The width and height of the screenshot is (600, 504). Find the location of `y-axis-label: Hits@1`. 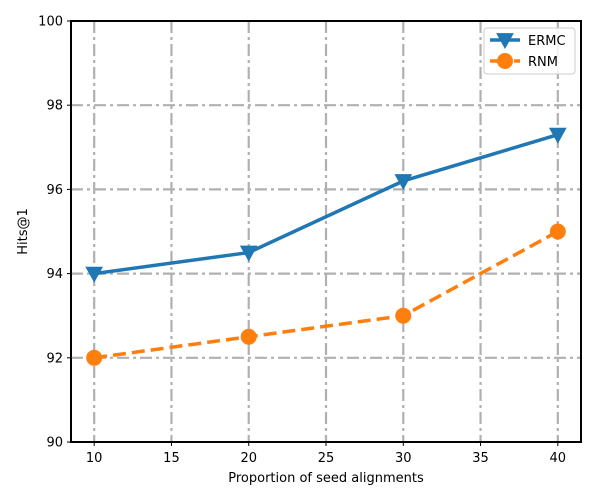

y-axis-label: Hits@1 is located at coordinates (23, 231).